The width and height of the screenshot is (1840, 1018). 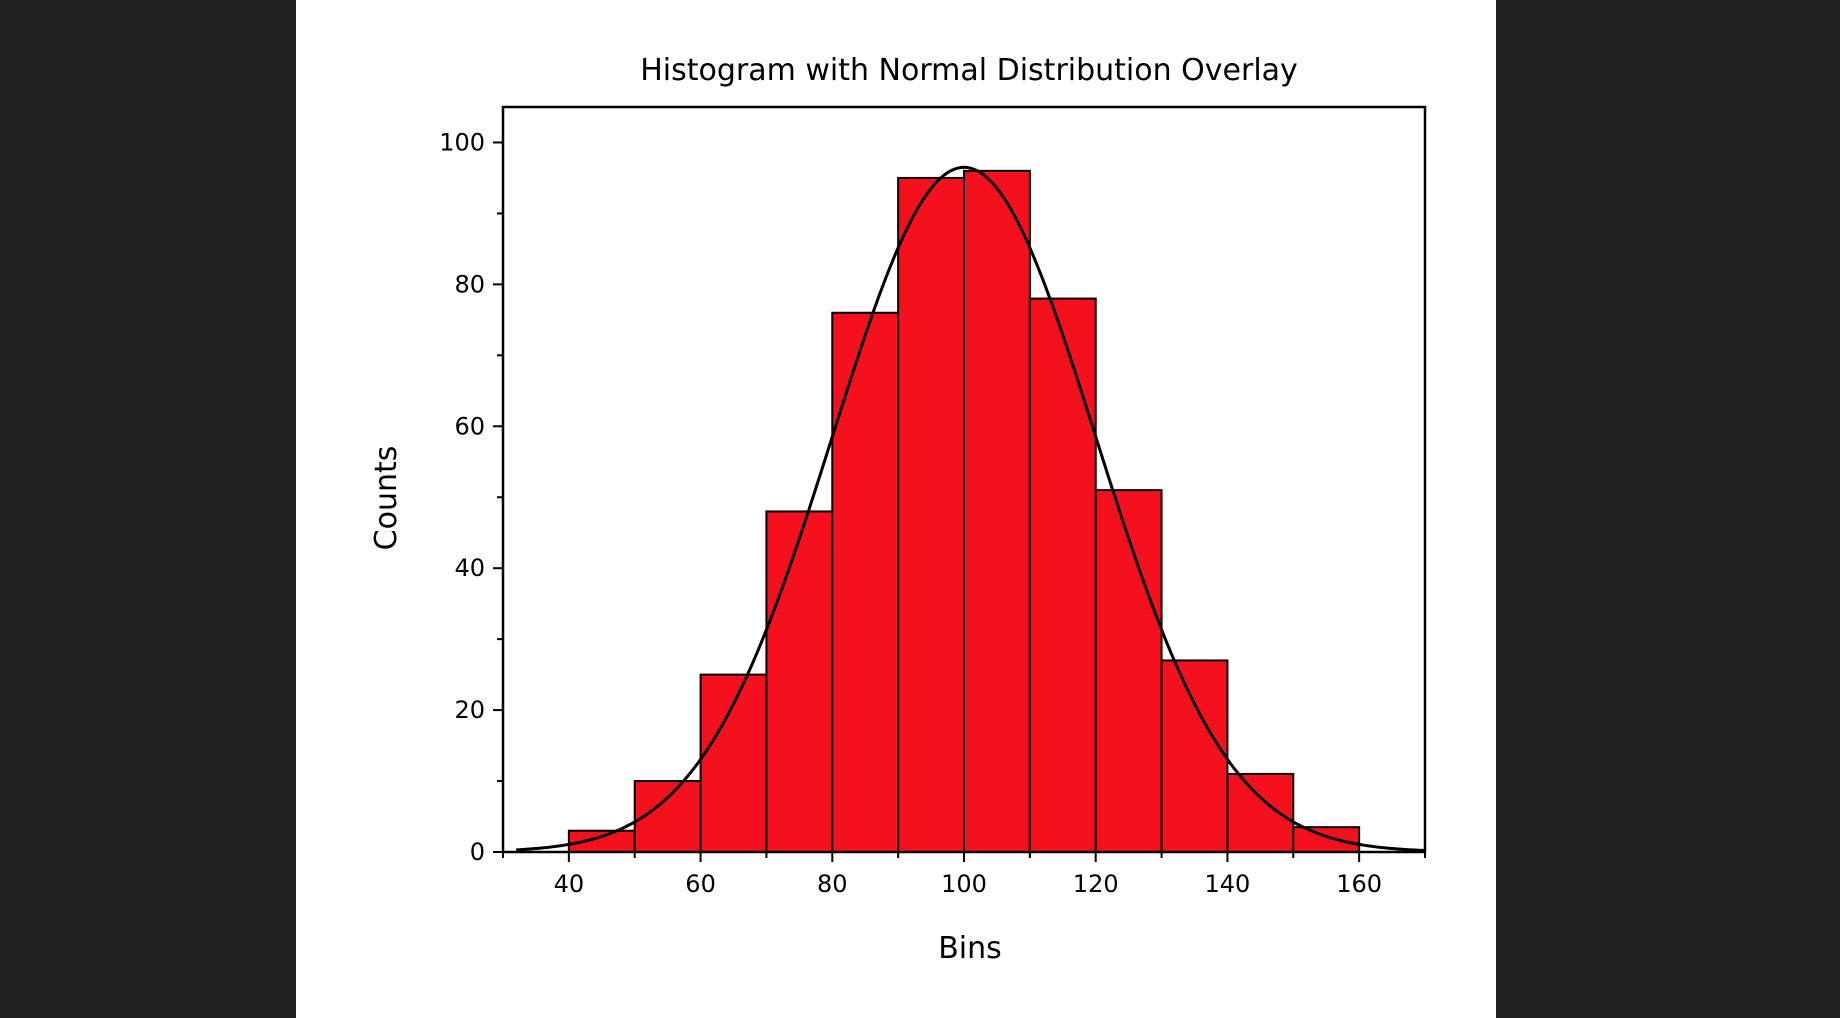 What do you see at coordinates (462, 142) in the screenshot?
I see `y-tick-label: 100` at bounding box center [462, 142].